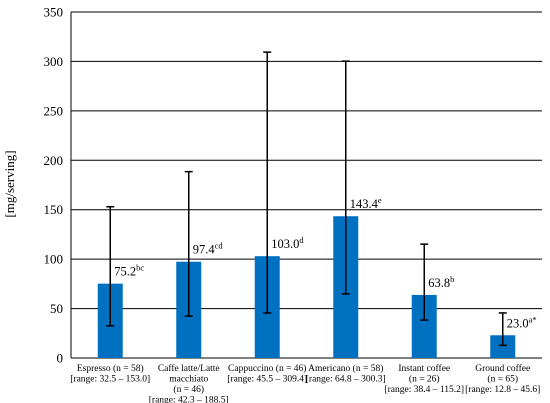 The image size is (550, 403). I want to click on y-tick-label: 300, so click(54, 61).